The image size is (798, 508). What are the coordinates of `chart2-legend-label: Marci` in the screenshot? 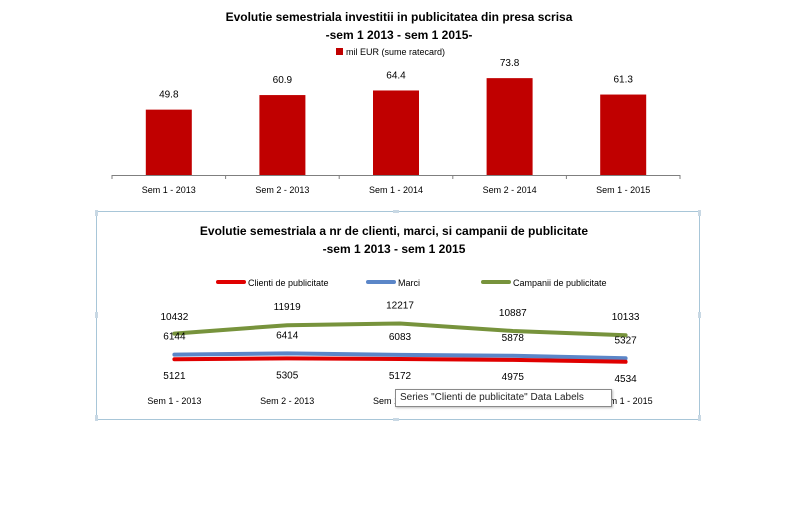 It's located at (409, 283).